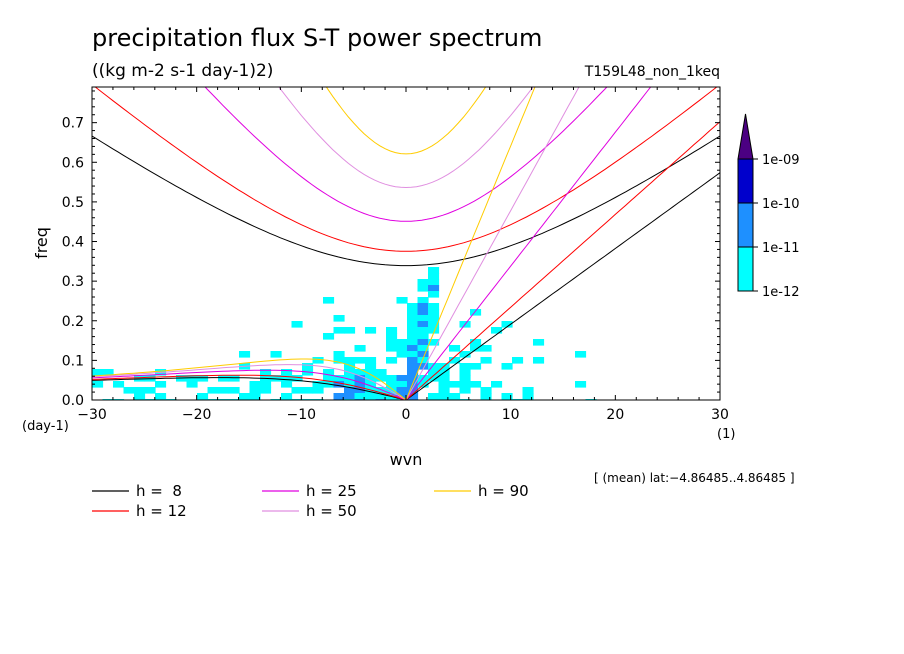 Image resolution: width=904 pixels, height=654 pixels. What do you see at coordinates (73, 203) in the screenshot?
I see `y-tick-label: 0.5` at bounding box center [73, 203].